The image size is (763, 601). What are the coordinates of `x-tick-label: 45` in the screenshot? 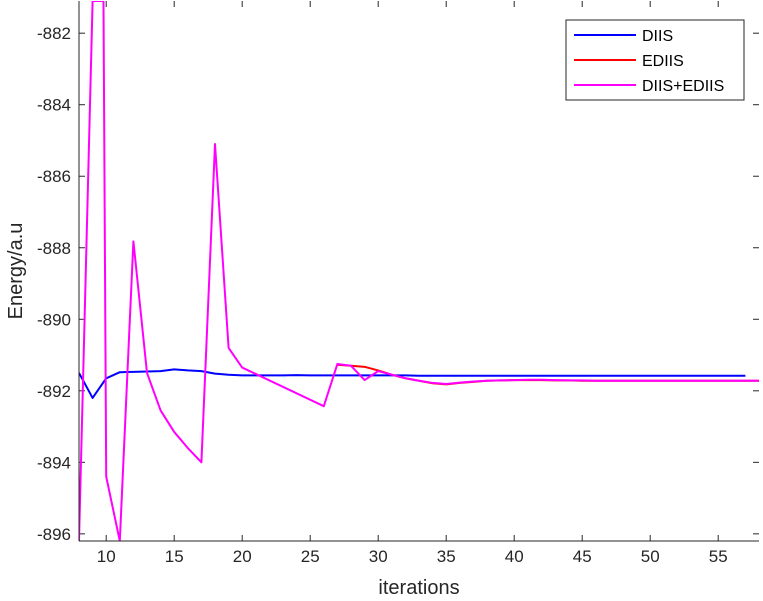 It's located at (582, 556).